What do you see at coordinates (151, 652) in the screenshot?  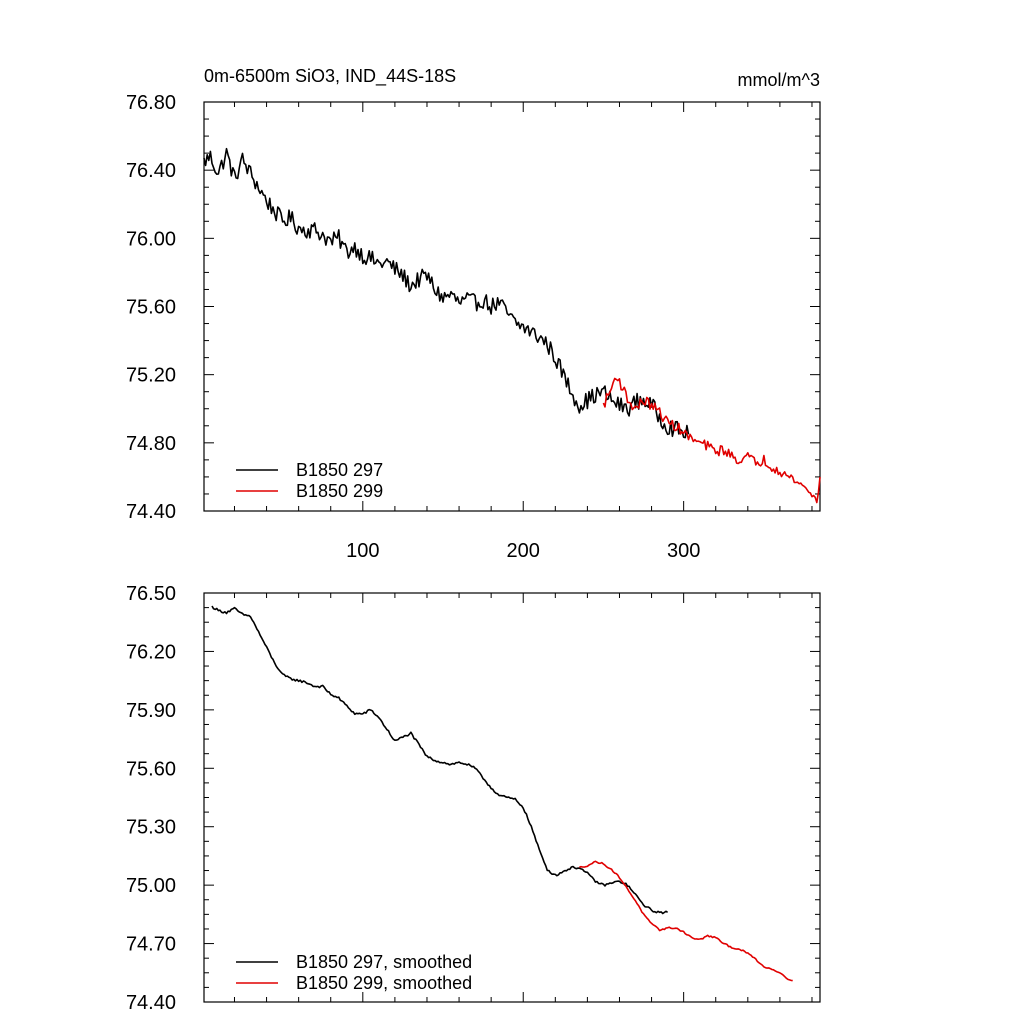 I see `y-tick-label: 76.20` at bounding box center [151, 652].